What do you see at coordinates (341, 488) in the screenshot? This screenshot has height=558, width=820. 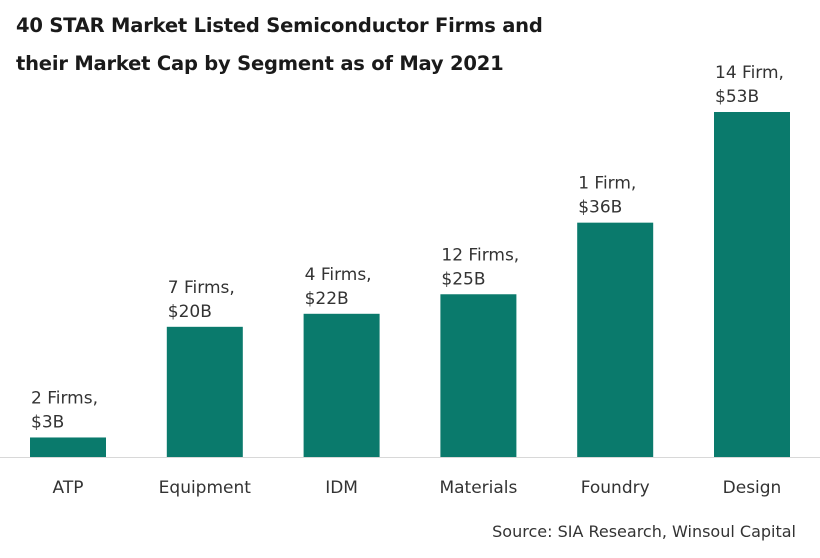 I see `x-tick-label: IDM` at bounding box center [341, 488].